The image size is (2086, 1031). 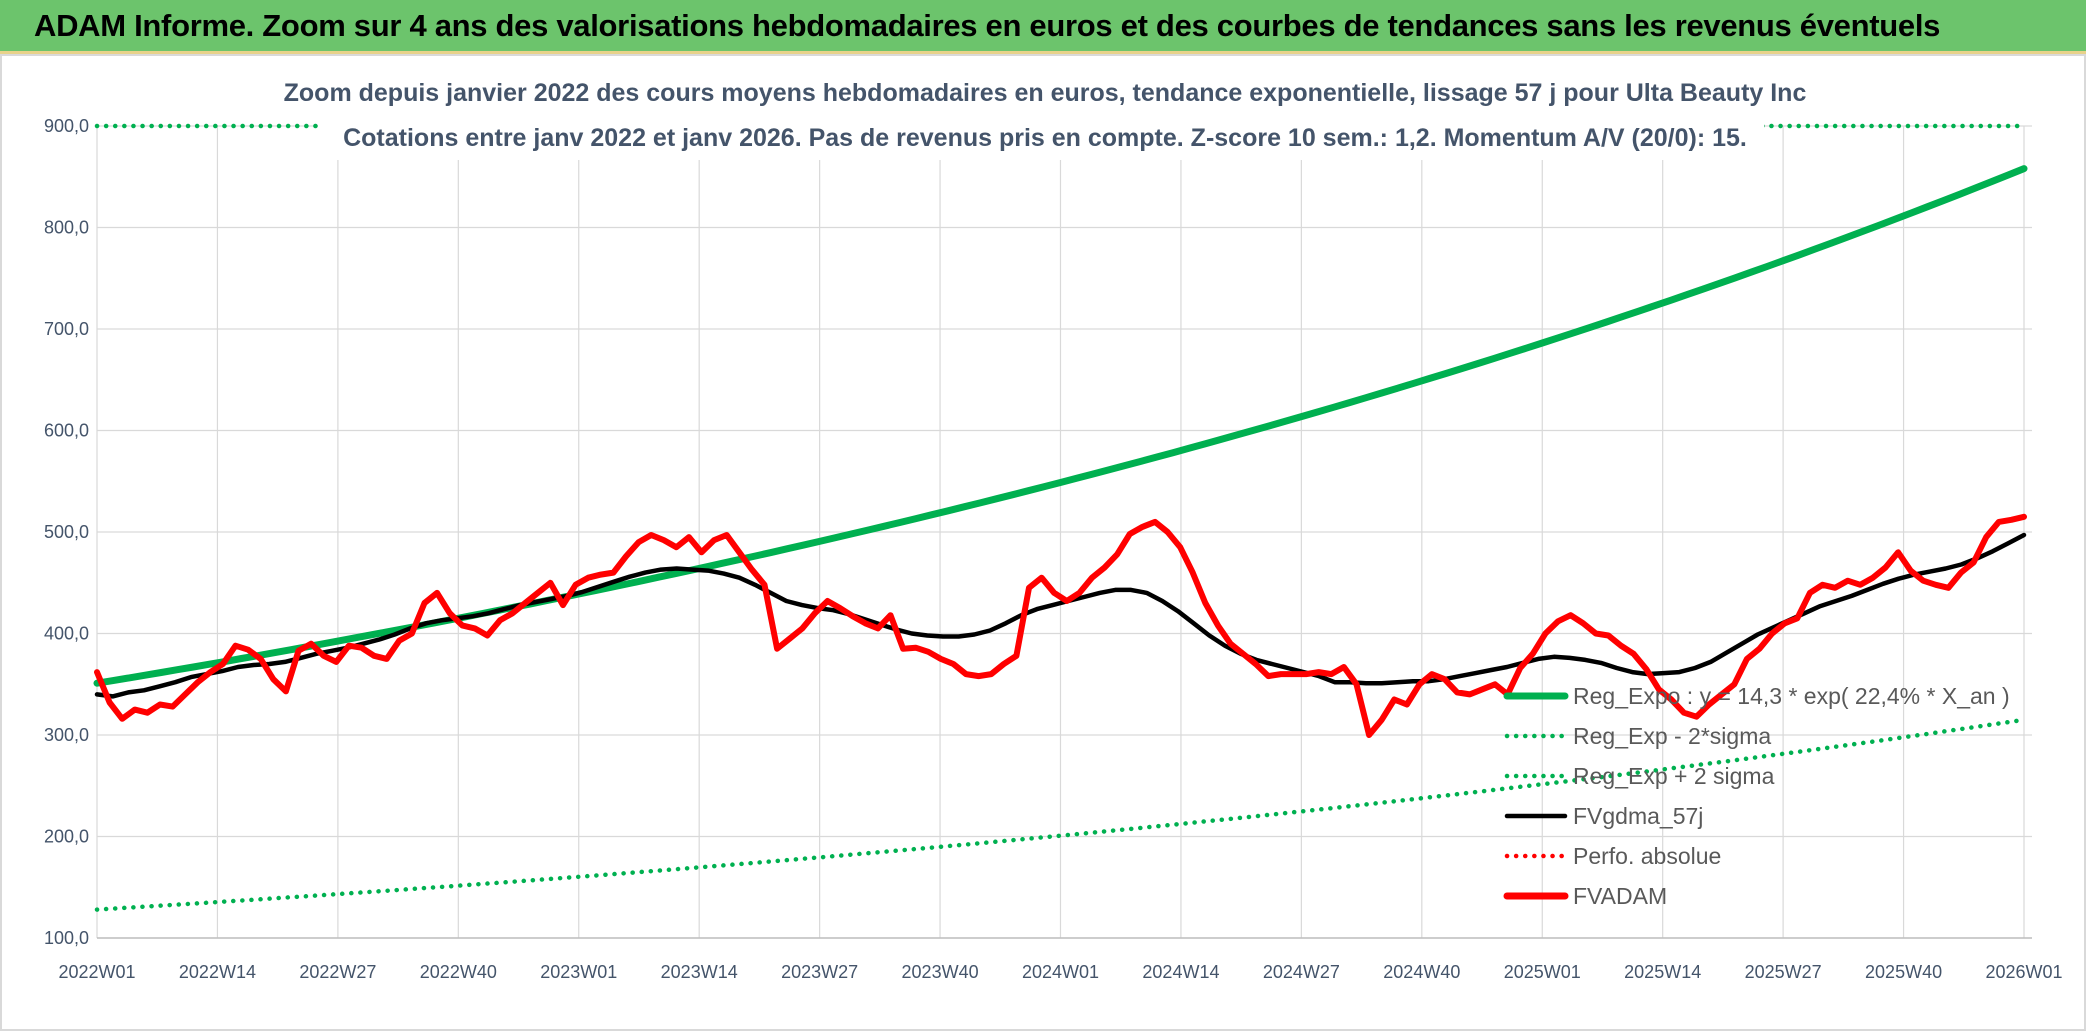 What do you see at coordinates (1421, 972) in the screenshot?
I see `x-tick-label: 2024W40` at bounding box center [1421, 972].